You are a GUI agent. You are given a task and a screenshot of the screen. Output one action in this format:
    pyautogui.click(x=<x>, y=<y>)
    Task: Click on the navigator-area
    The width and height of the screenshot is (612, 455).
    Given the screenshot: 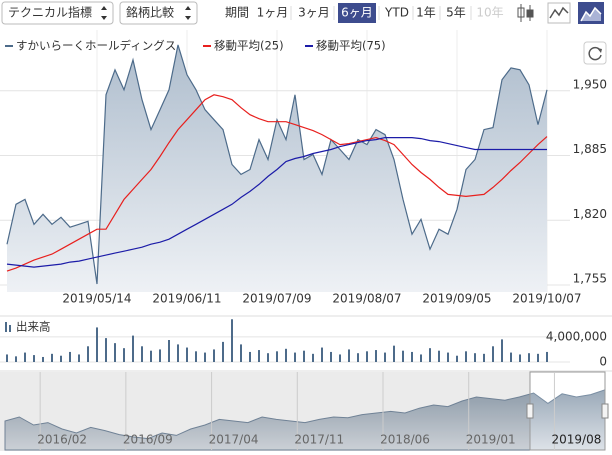 What is the action you would take?
    pyautogui.click(x=305, y=420)
    